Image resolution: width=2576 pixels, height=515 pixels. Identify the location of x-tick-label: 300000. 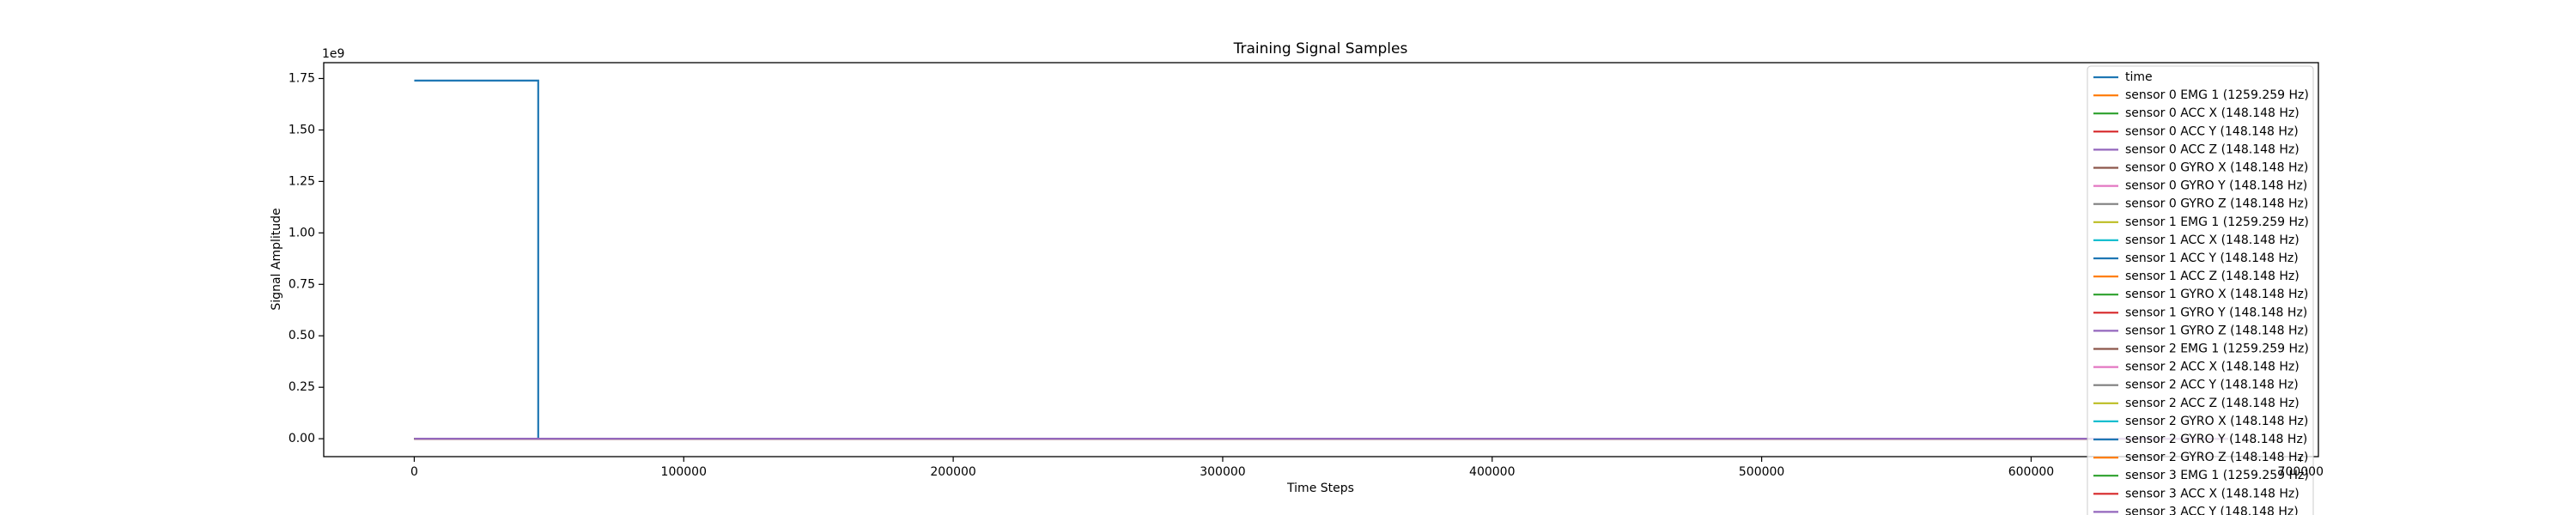
(1222, 472).